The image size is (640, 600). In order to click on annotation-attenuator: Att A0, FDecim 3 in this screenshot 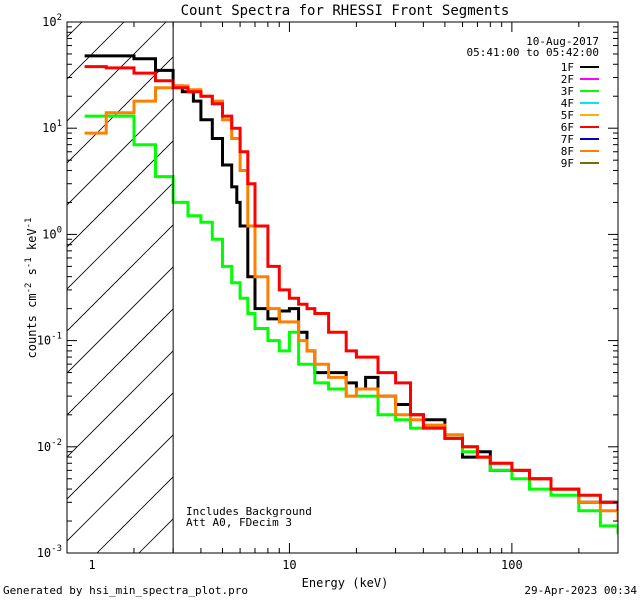, I will do `click(239, 522)`.